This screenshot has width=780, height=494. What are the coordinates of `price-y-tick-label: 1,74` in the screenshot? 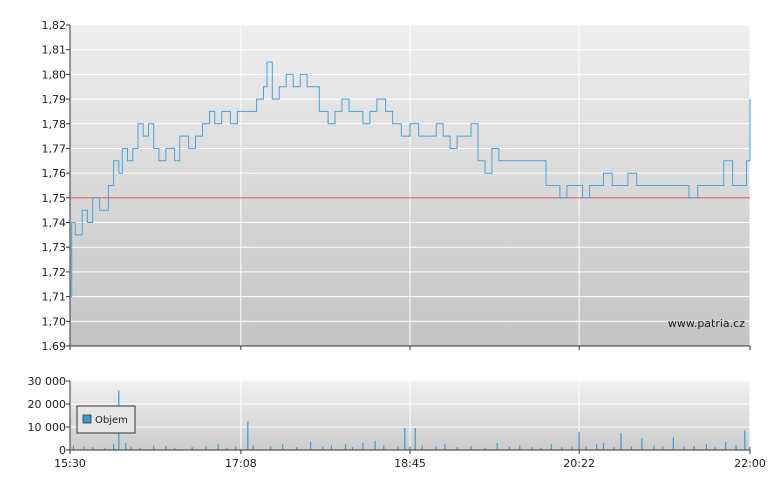 It's located at (54, 223).